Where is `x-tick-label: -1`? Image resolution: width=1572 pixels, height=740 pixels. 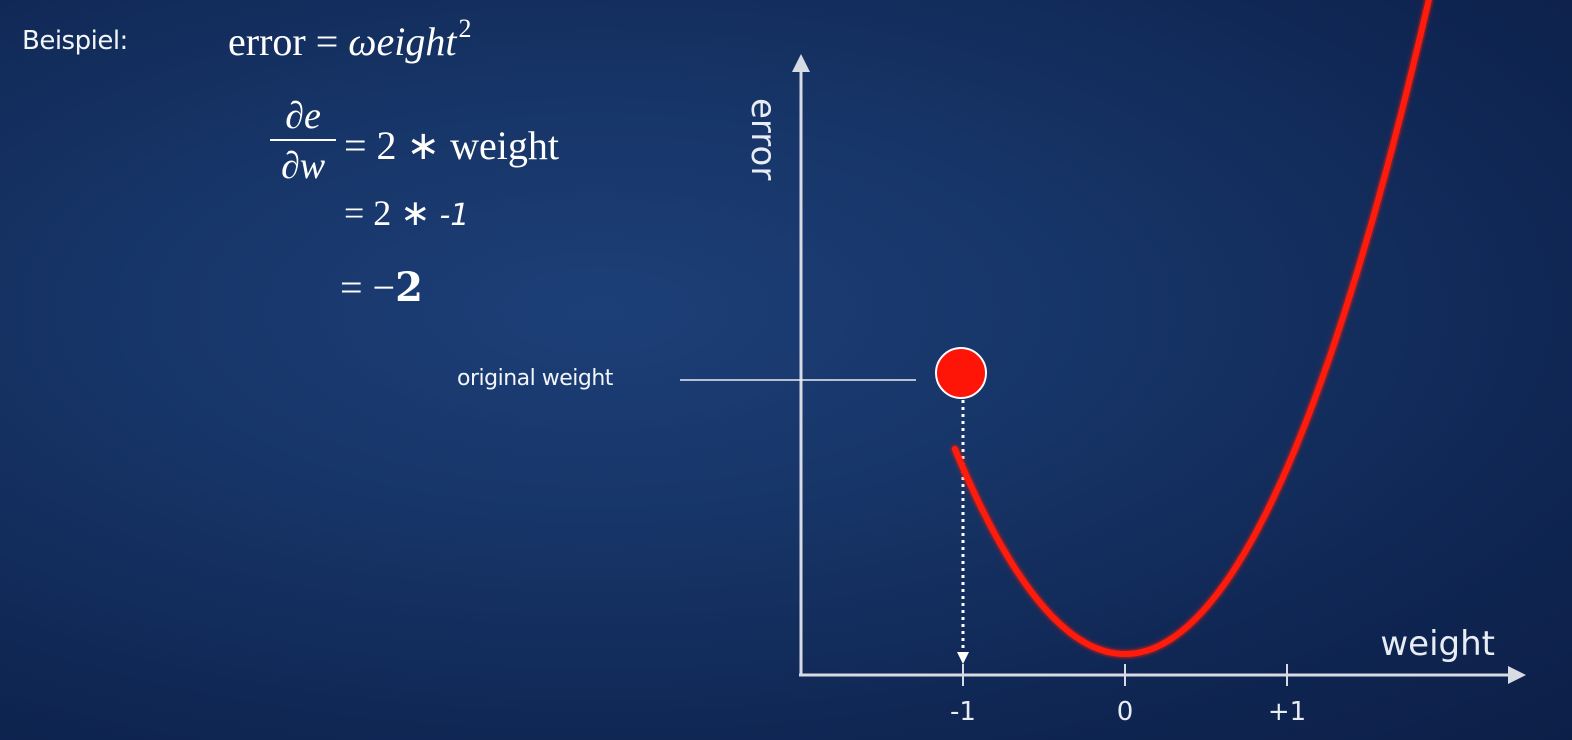
x-tick-label: -1 is located at coordinates (963, 712).